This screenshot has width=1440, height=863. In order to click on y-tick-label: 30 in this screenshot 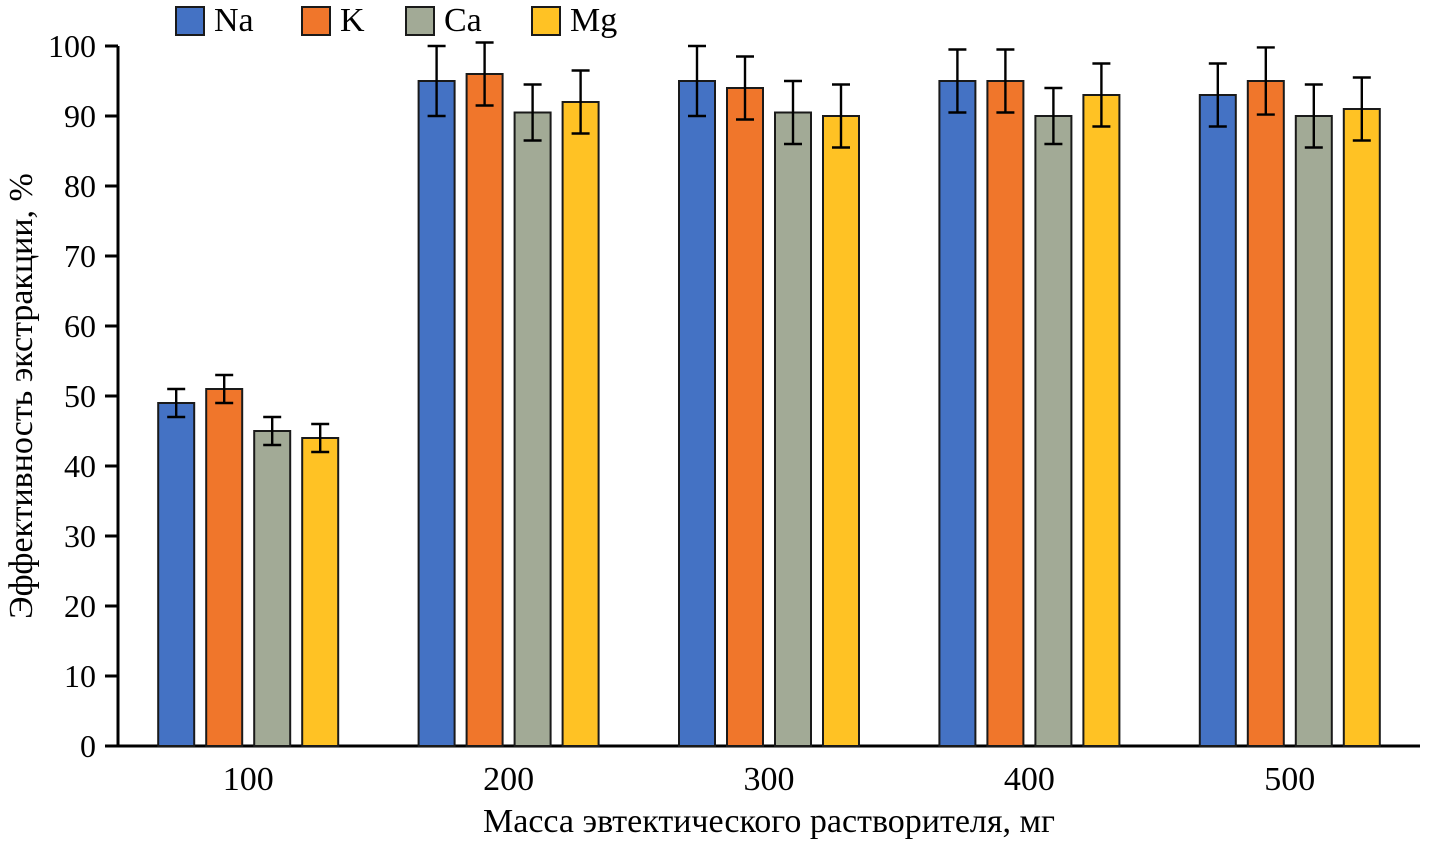, I will do `click(80, 536)`.